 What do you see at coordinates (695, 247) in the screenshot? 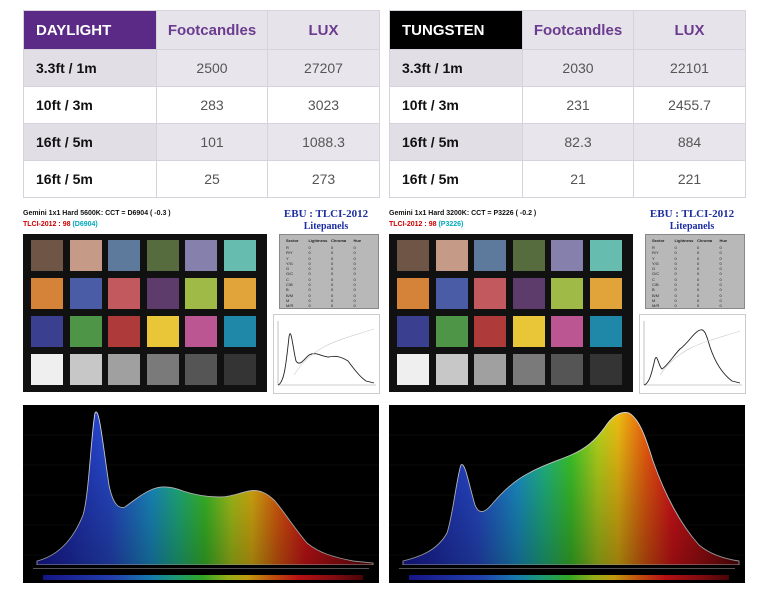
I see `results-row: R 0 0 0` at bounding box center [695, 247].